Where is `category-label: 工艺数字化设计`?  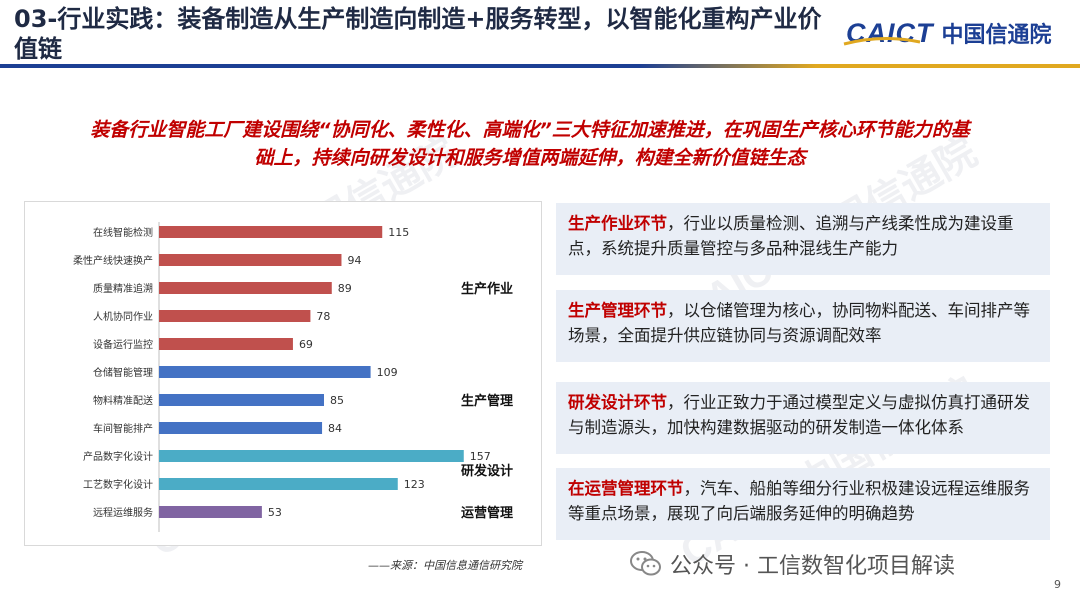
category-label: 工艺数字化设计 is located at coordinates (118, 484).